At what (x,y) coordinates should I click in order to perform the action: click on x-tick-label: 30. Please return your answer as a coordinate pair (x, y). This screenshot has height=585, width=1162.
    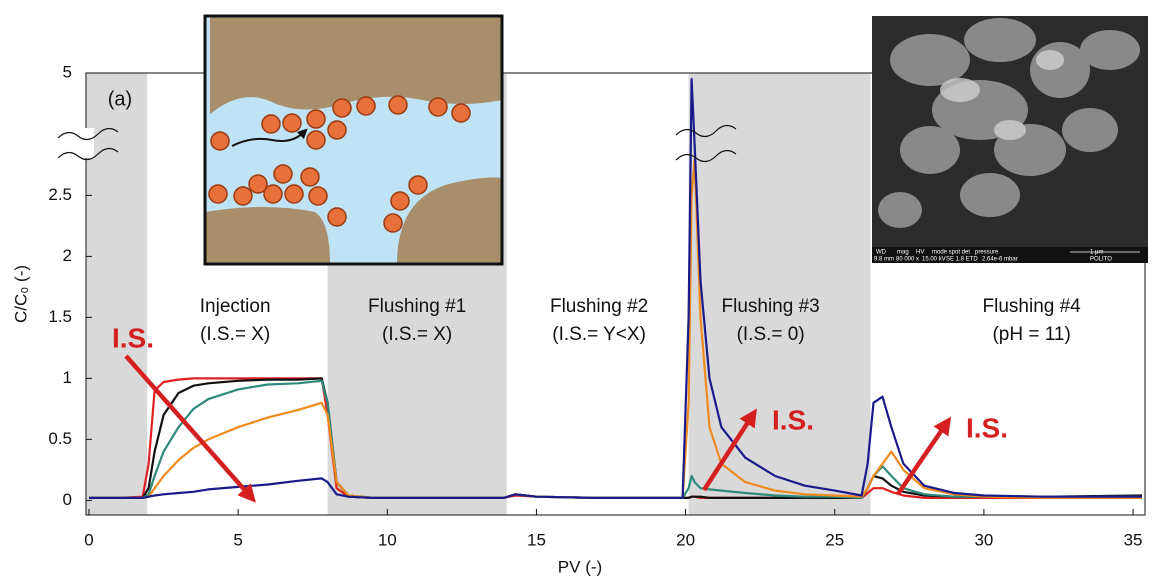
    Looking at the image, I should click on (983, 539).